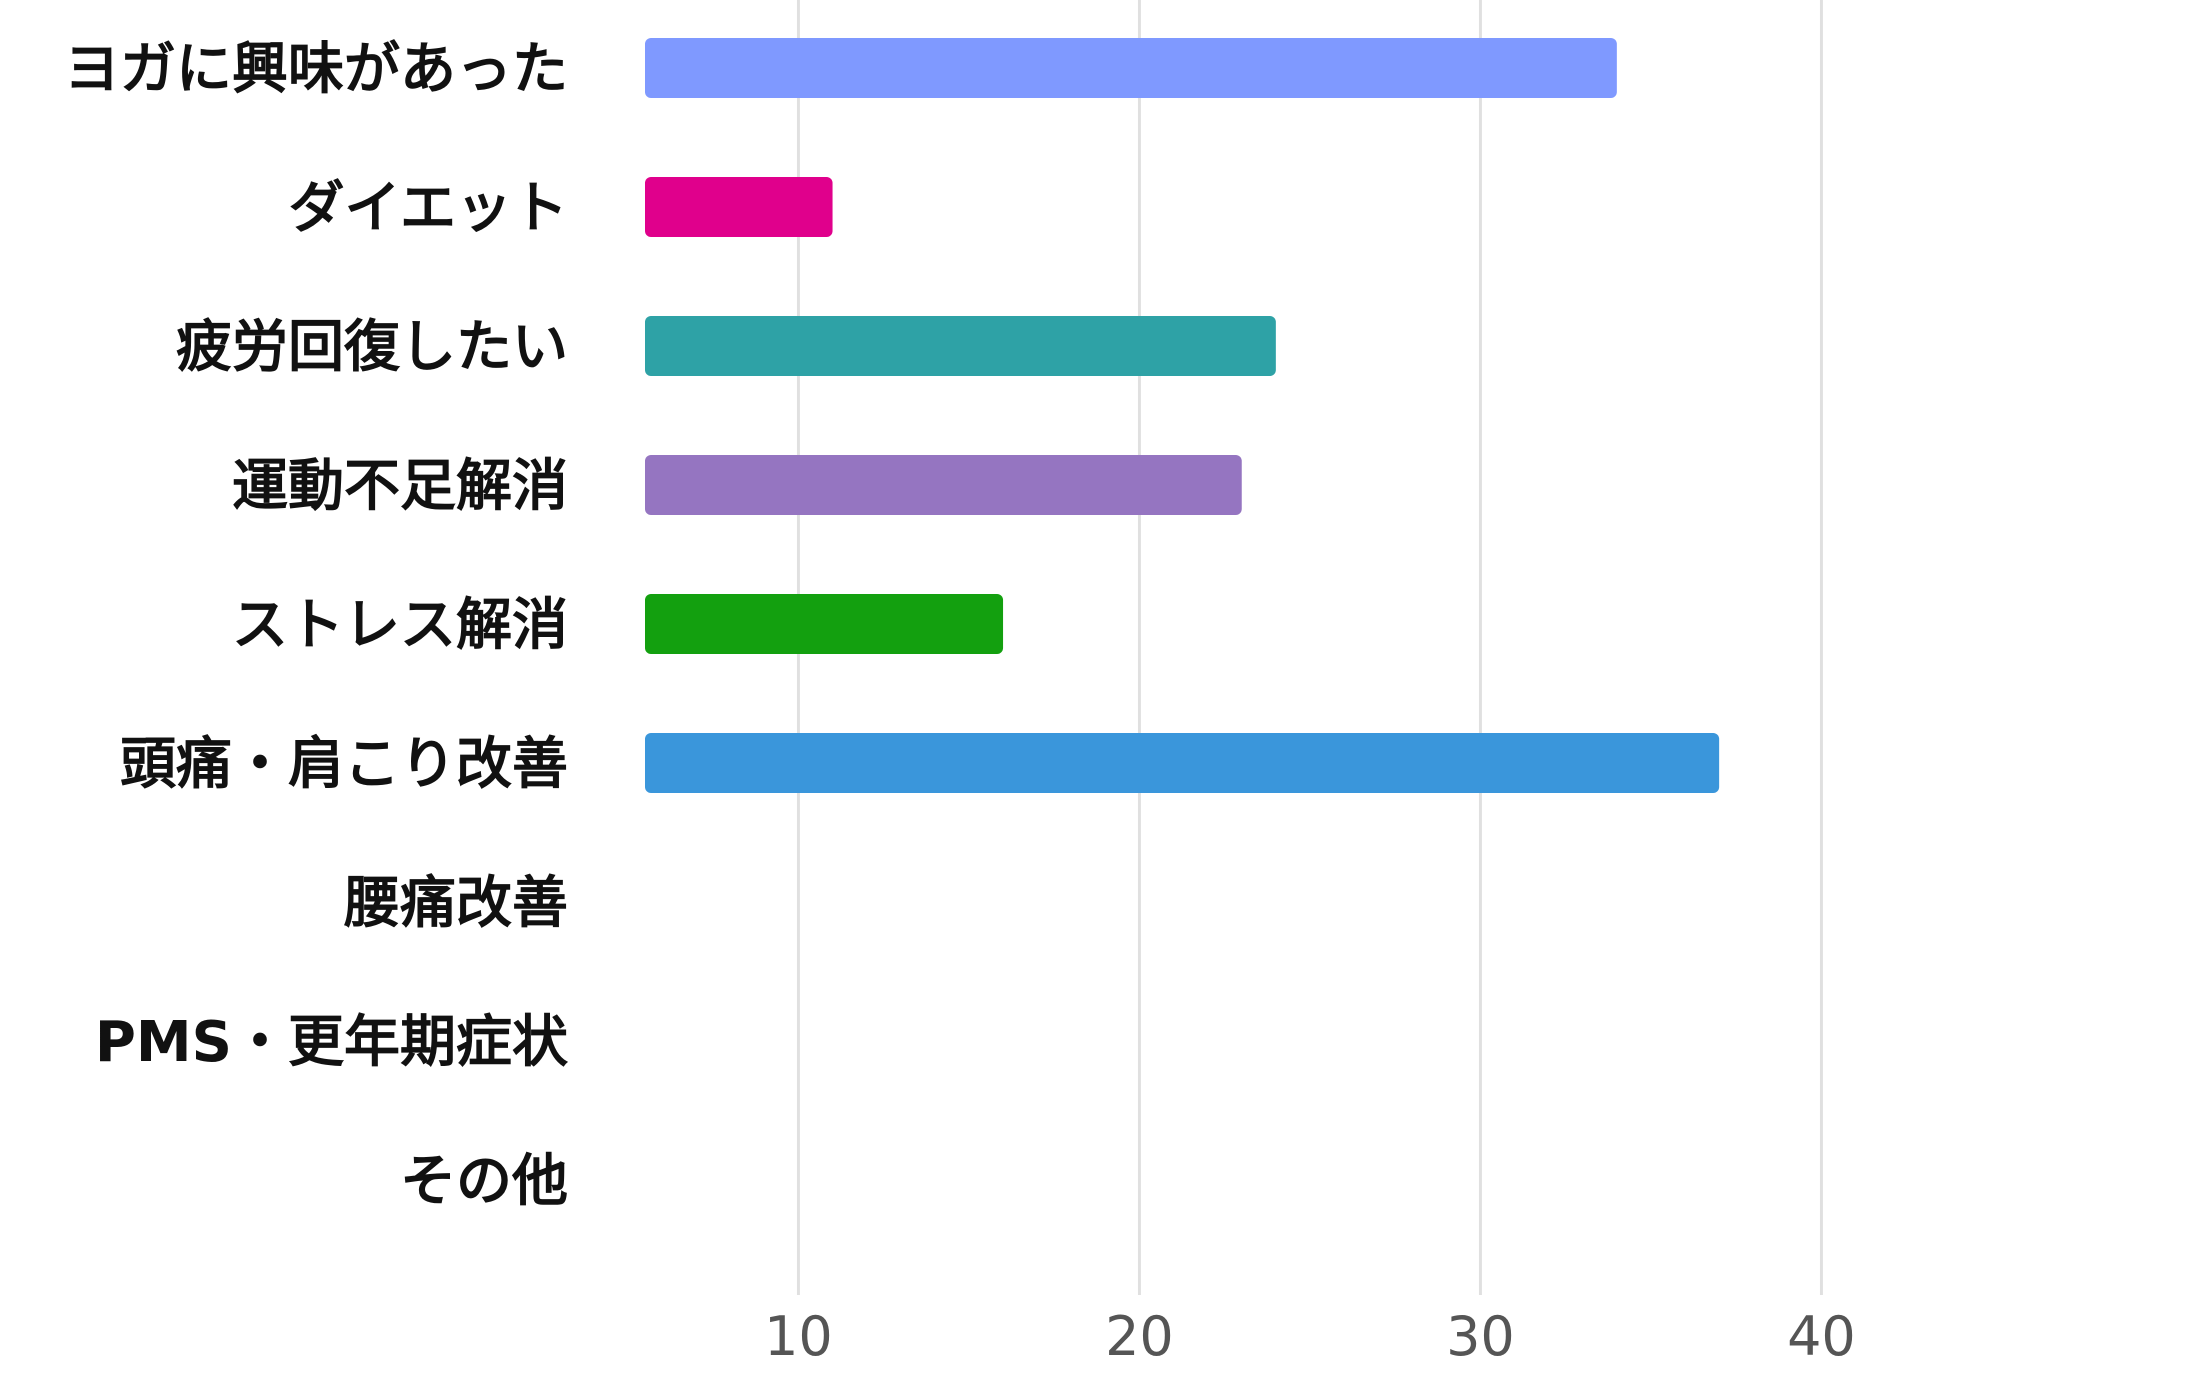 The image size is (2200, 1380). I want to click on x-tick-label: 20, so click(1139, 1336).